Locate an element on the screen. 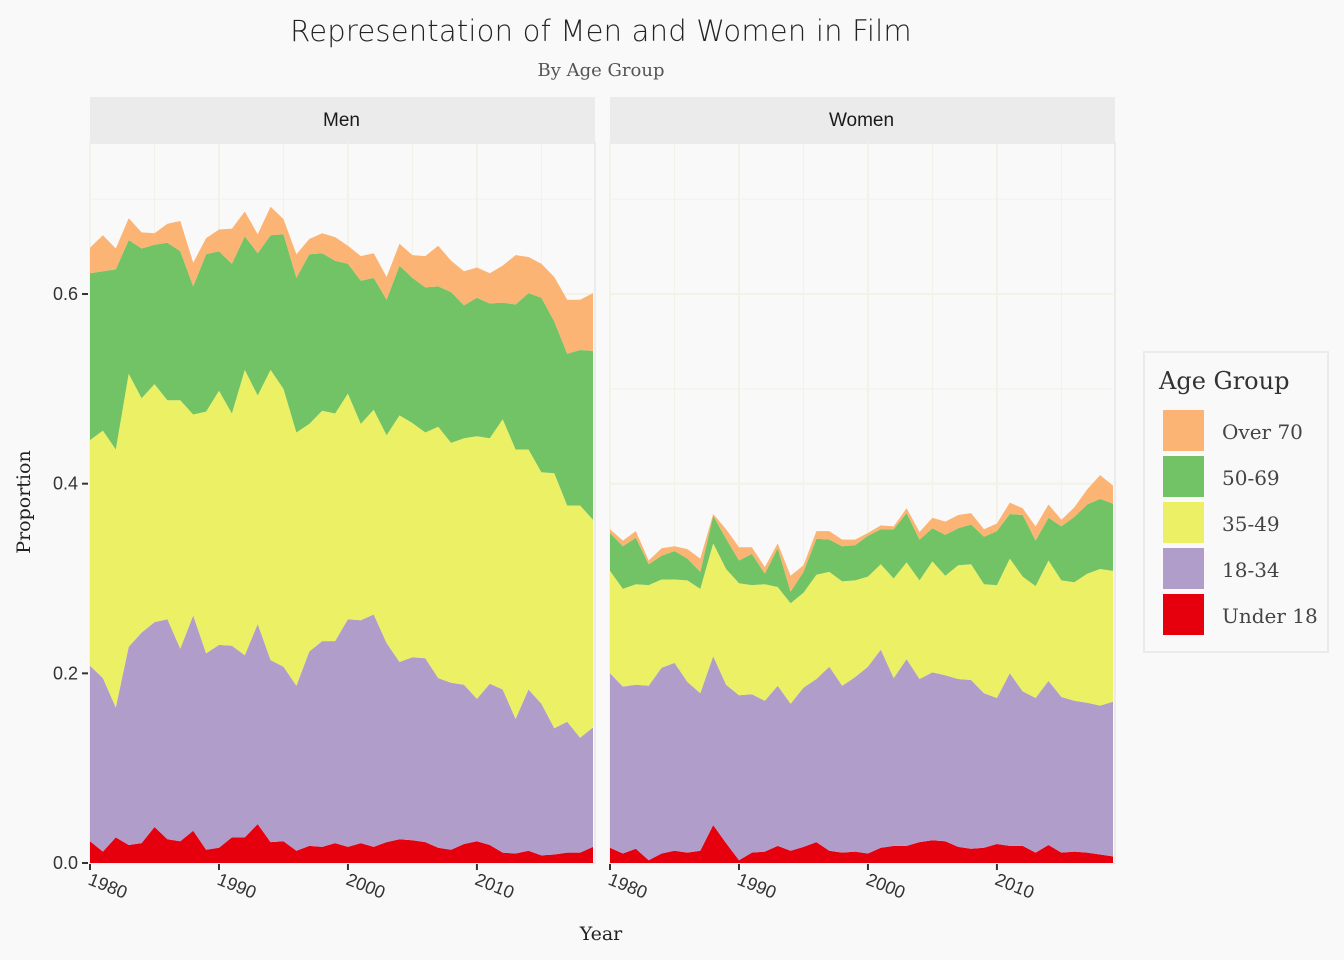 This screenshot has height=960, width=1344. y-tick-label: 0.6 is located at coordinates (65, 294).